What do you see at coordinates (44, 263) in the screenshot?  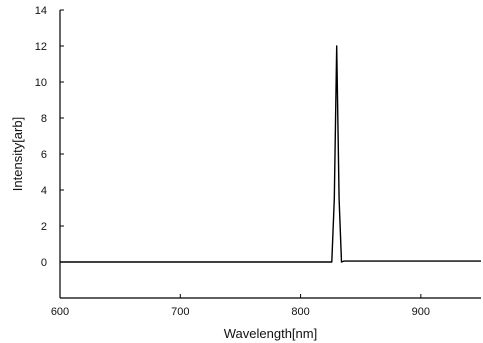 I see `y-tick-label: 0` at bounding box center [44, 263].